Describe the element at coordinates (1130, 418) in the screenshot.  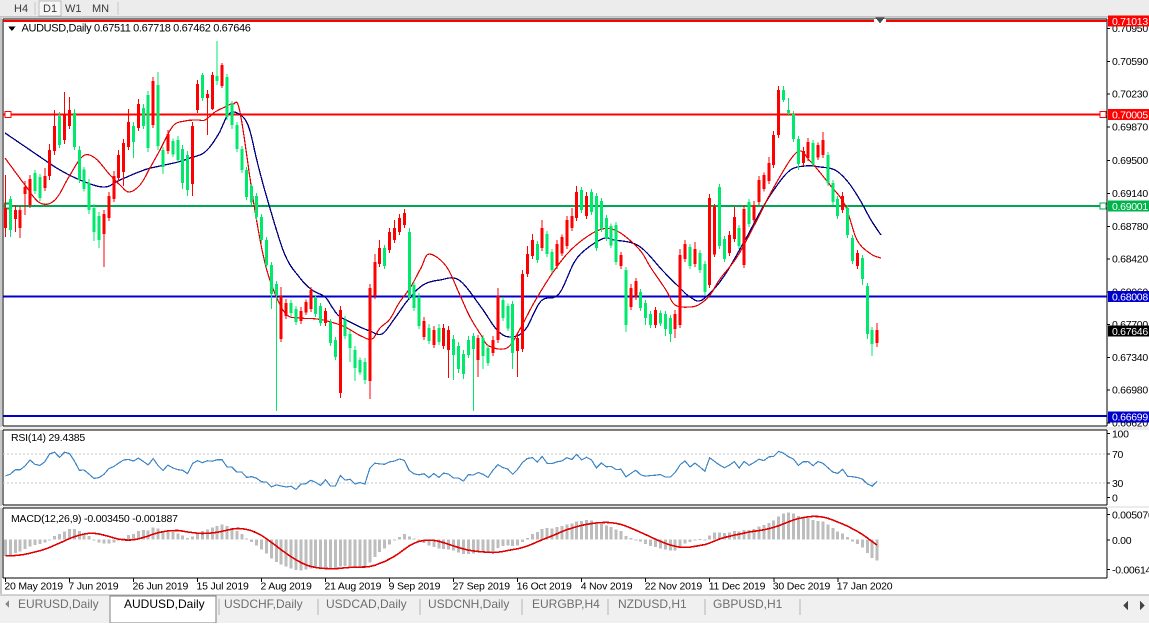
I see `svg-text: 0.66699` at that location.